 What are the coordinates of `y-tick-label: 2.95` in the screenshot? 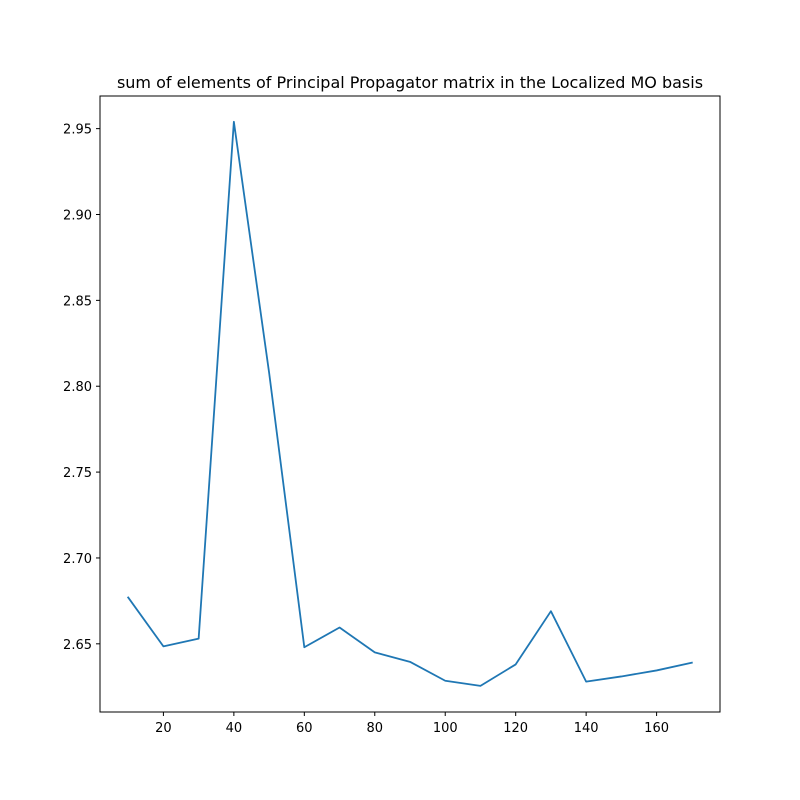 It's located at (77, 130).